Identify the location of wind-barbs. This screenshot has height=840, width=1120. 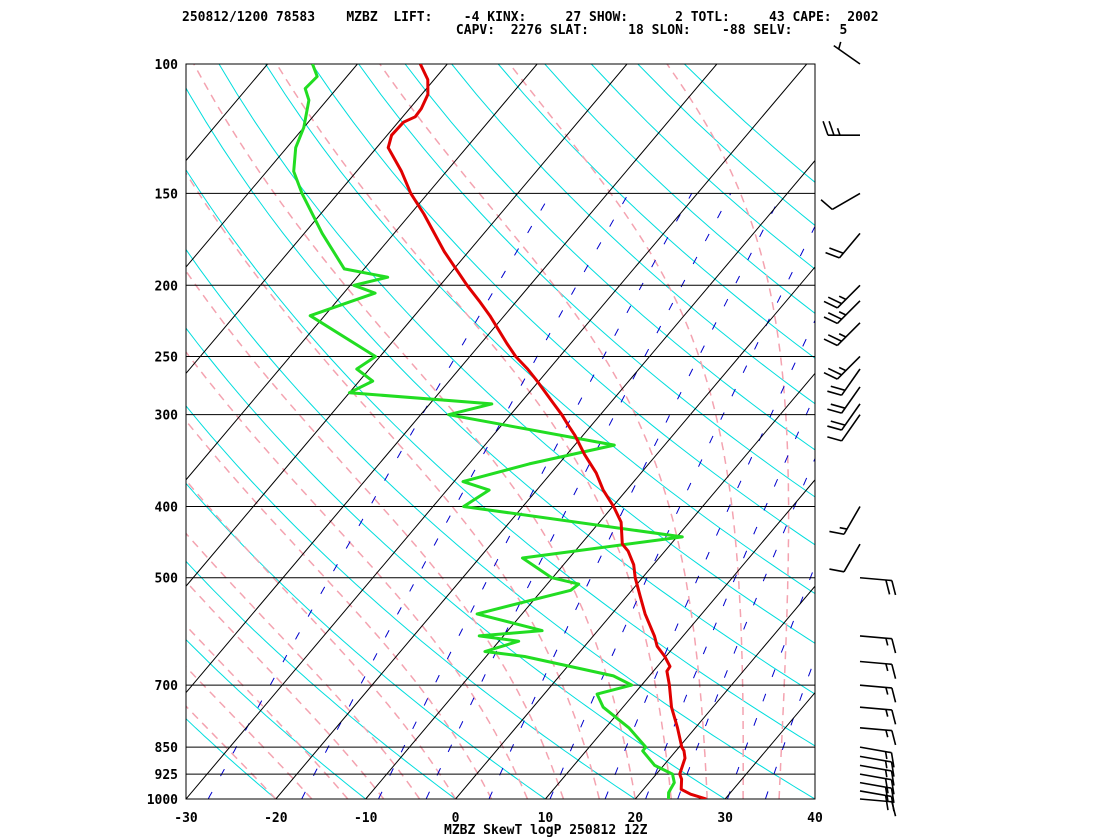
(858, 429).